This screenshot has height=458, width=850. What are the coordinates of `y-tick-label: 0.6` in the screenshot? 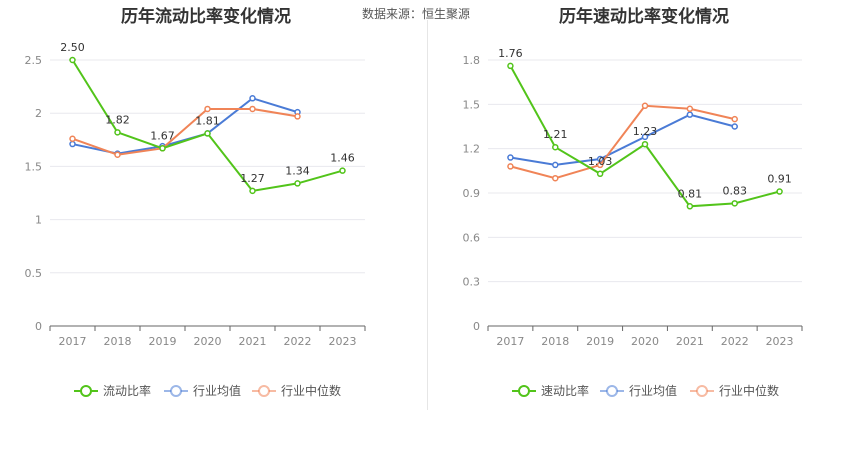 It's located at (472, 237).